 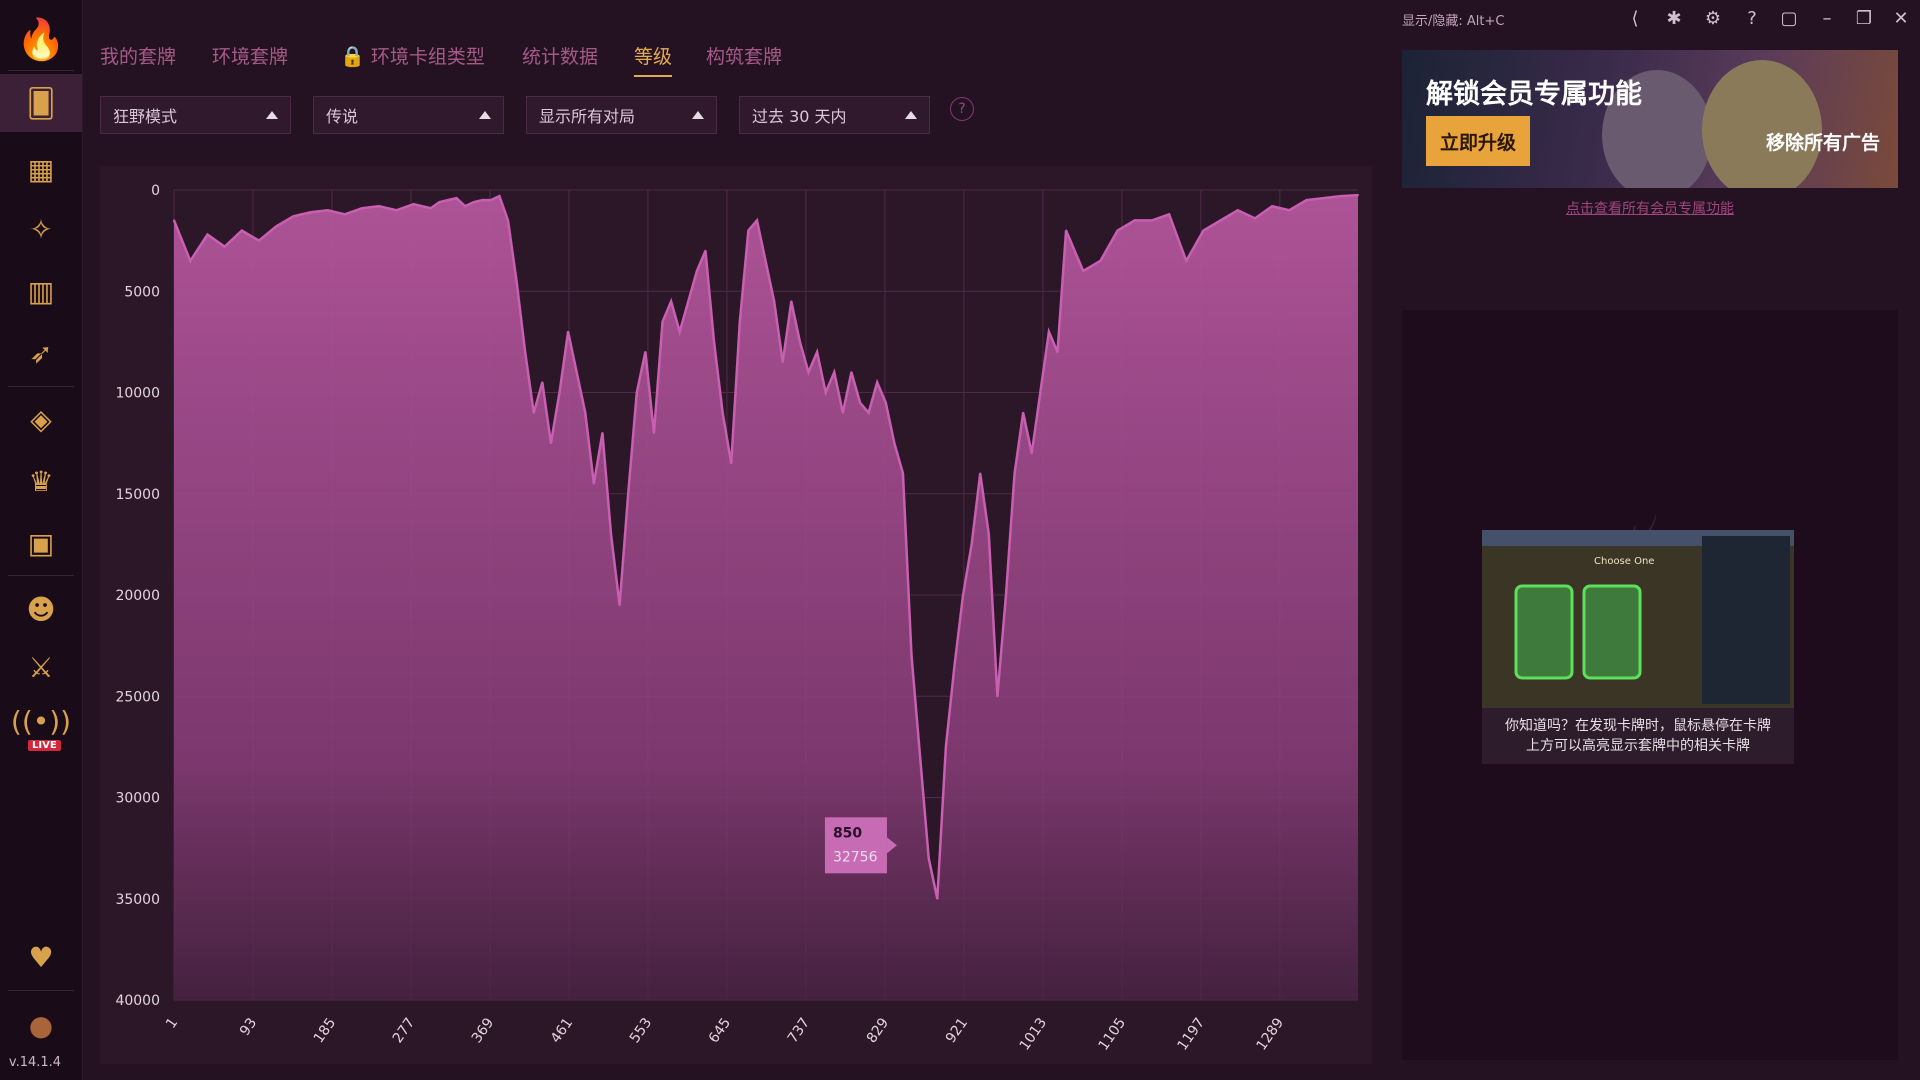 What do you see at coordinates (41, 103) in the screenshot?
I see `decks-icon: 🂠` at bounding box center [41, 103].